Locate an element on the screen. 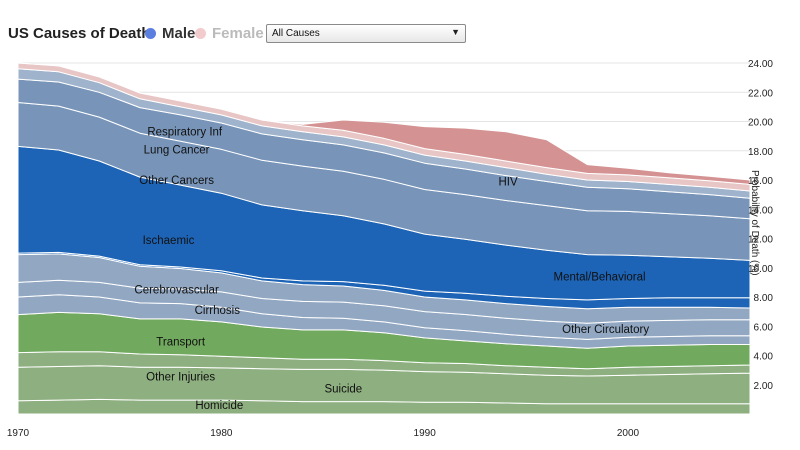  y-tick-label: 10.00 is located at coordinates (760, 269).